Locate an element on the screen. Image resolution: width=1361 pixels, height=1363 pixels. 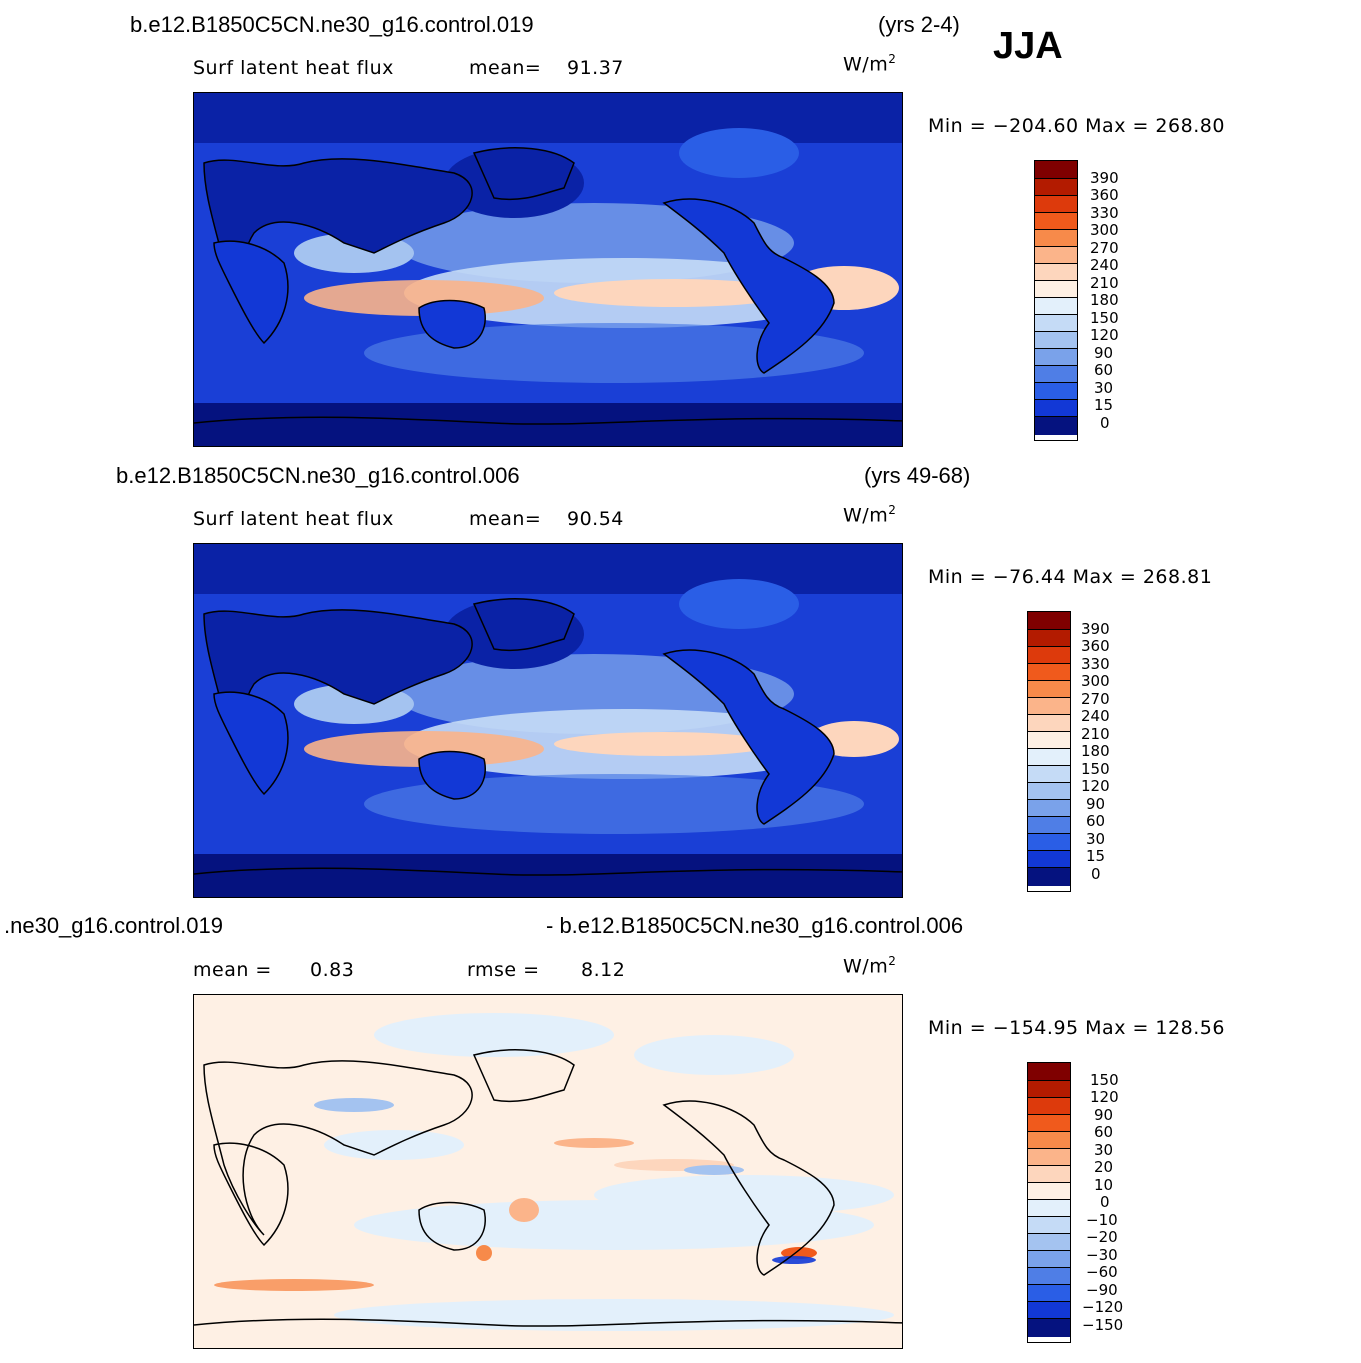
panel1-field-label: Surf latent heat flux is located at coordinates (293, 68).